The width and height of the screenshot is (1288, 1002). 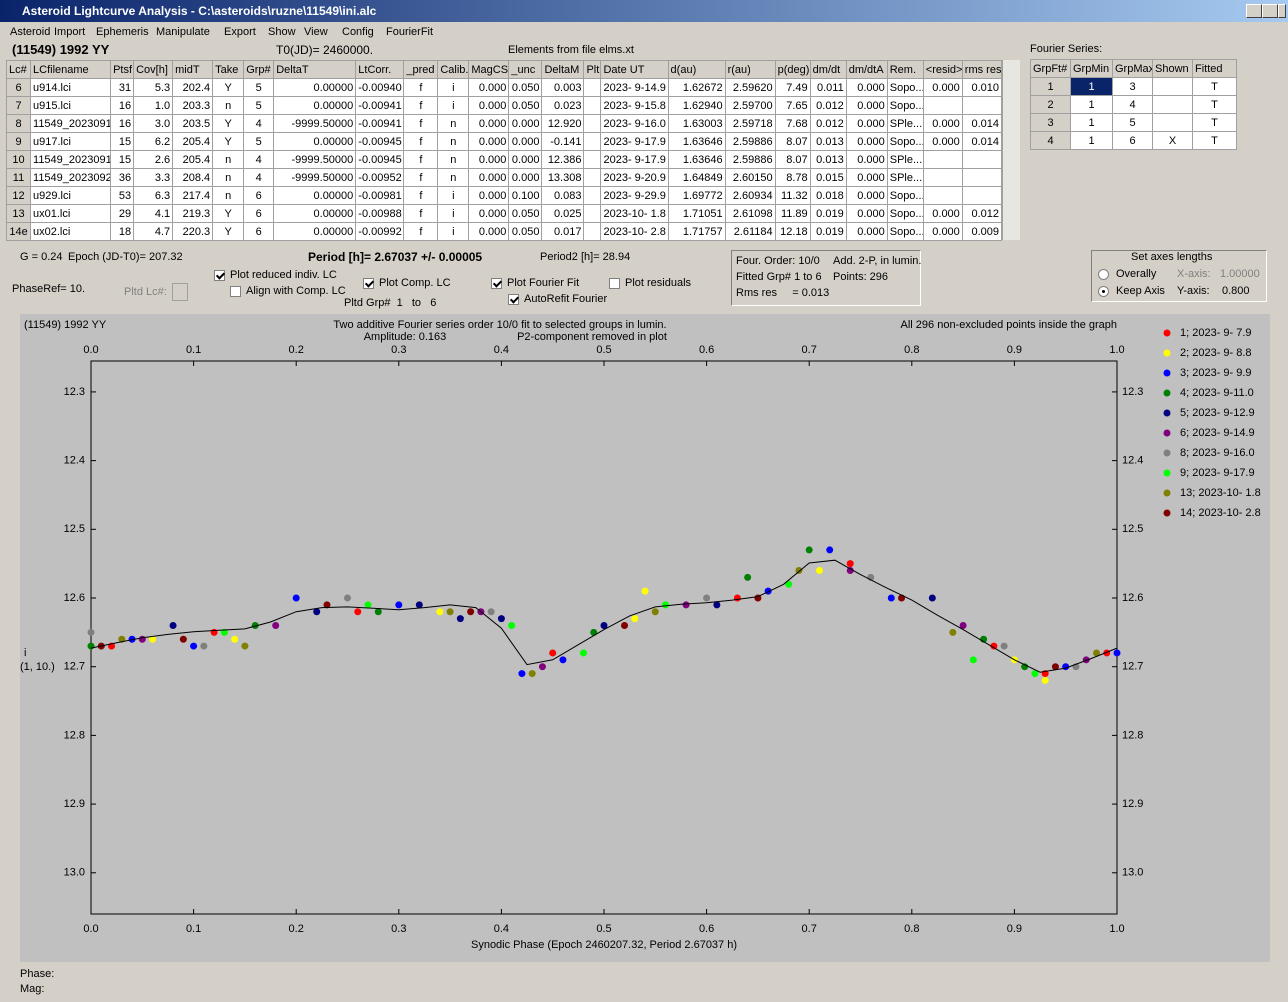 What do you see at coordinates (358, 32) in the screenshot?
I see `menu-item: Config` at bounding box center [358, 32].